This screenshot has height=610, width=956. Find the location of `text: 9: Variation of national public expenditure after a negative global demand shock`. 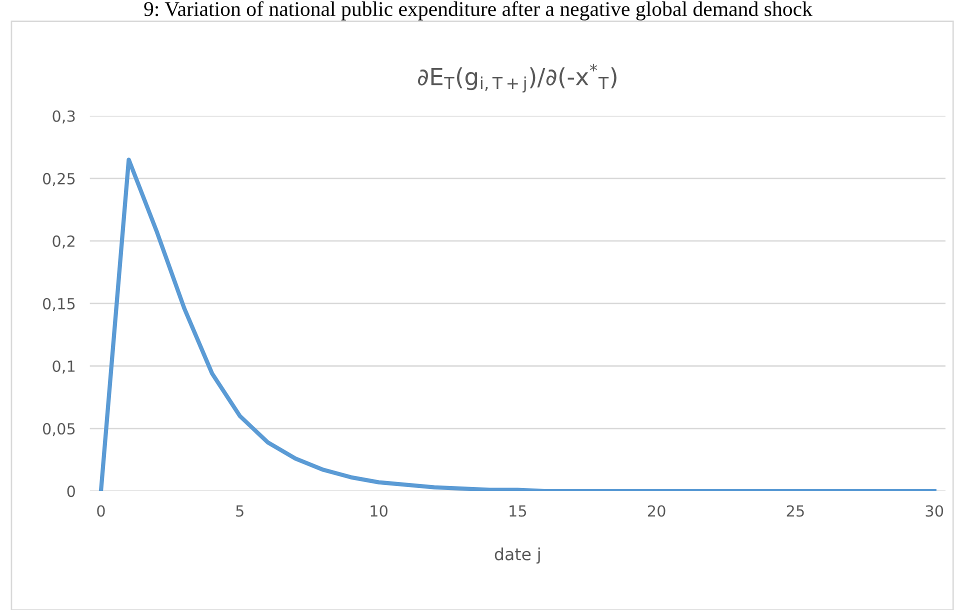

text: 9: Variation of national public expenditure after a negative global demand shock is located at coordinates (478, 10).